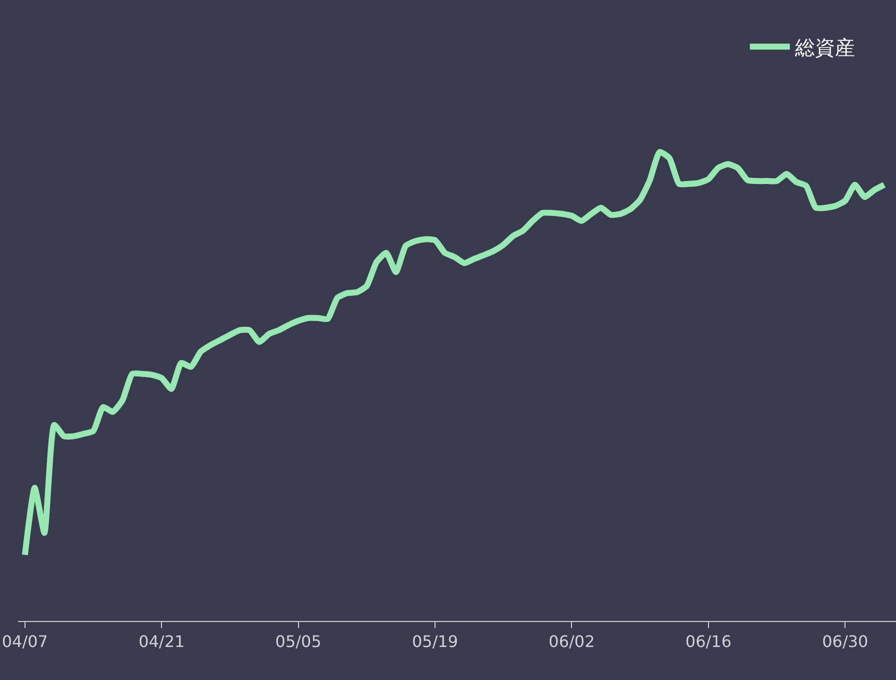 This screenshot has height=680, width=896. Describe the element at coordinates (824, 47) in the screenshot. I see `legend-label: 総資産` at that location.